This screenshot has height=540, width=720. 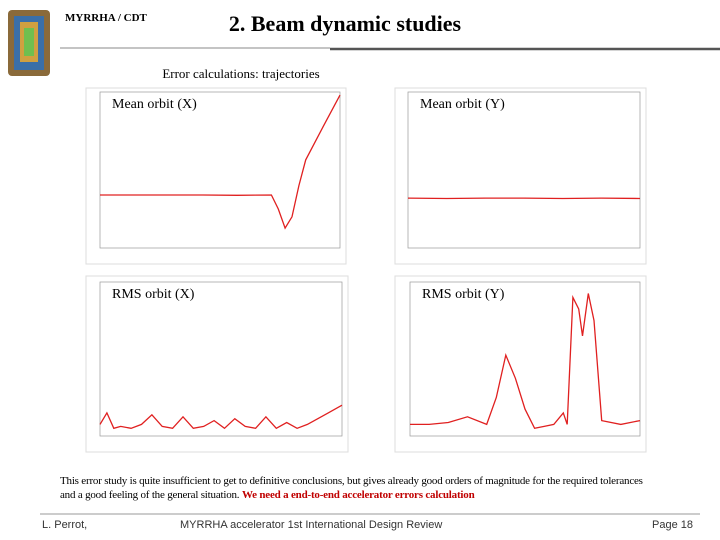 What do you see at coordinates (463, 294) in the screenshot?
I see `plot-title: RMS orbit (Y)` at bounding box center [463, 294].